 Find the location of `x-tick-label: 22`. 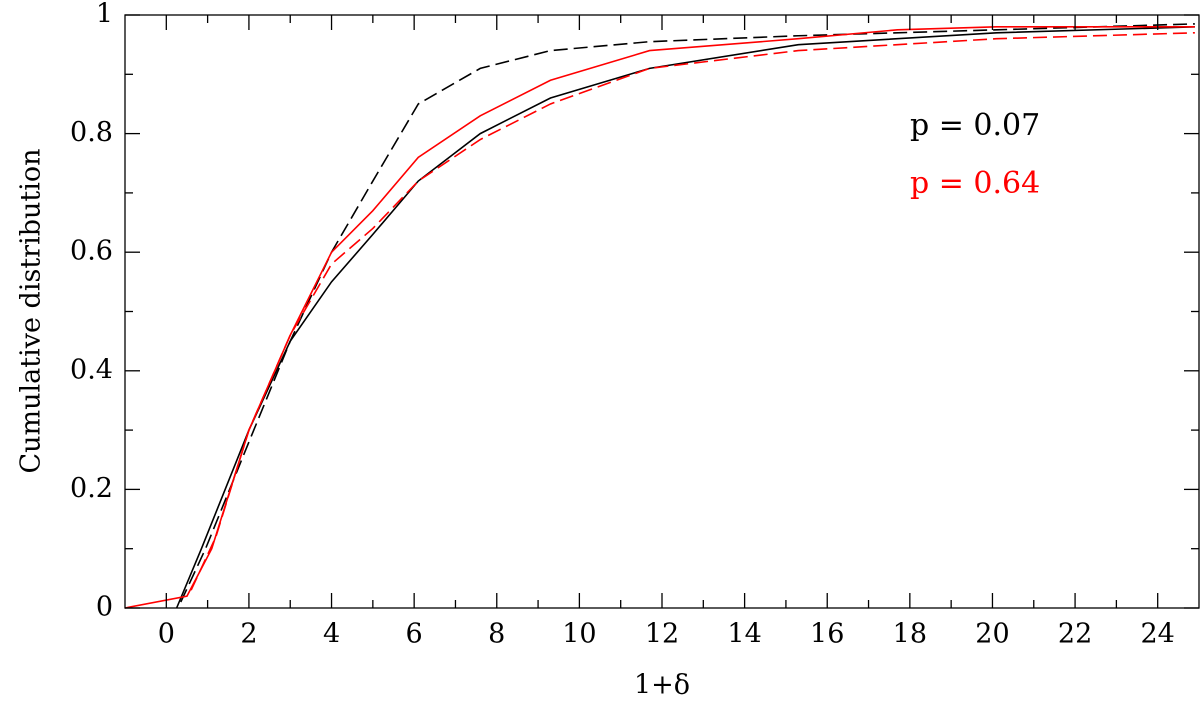

x-tick-label: 22 is located at coordinates (1075, 634).